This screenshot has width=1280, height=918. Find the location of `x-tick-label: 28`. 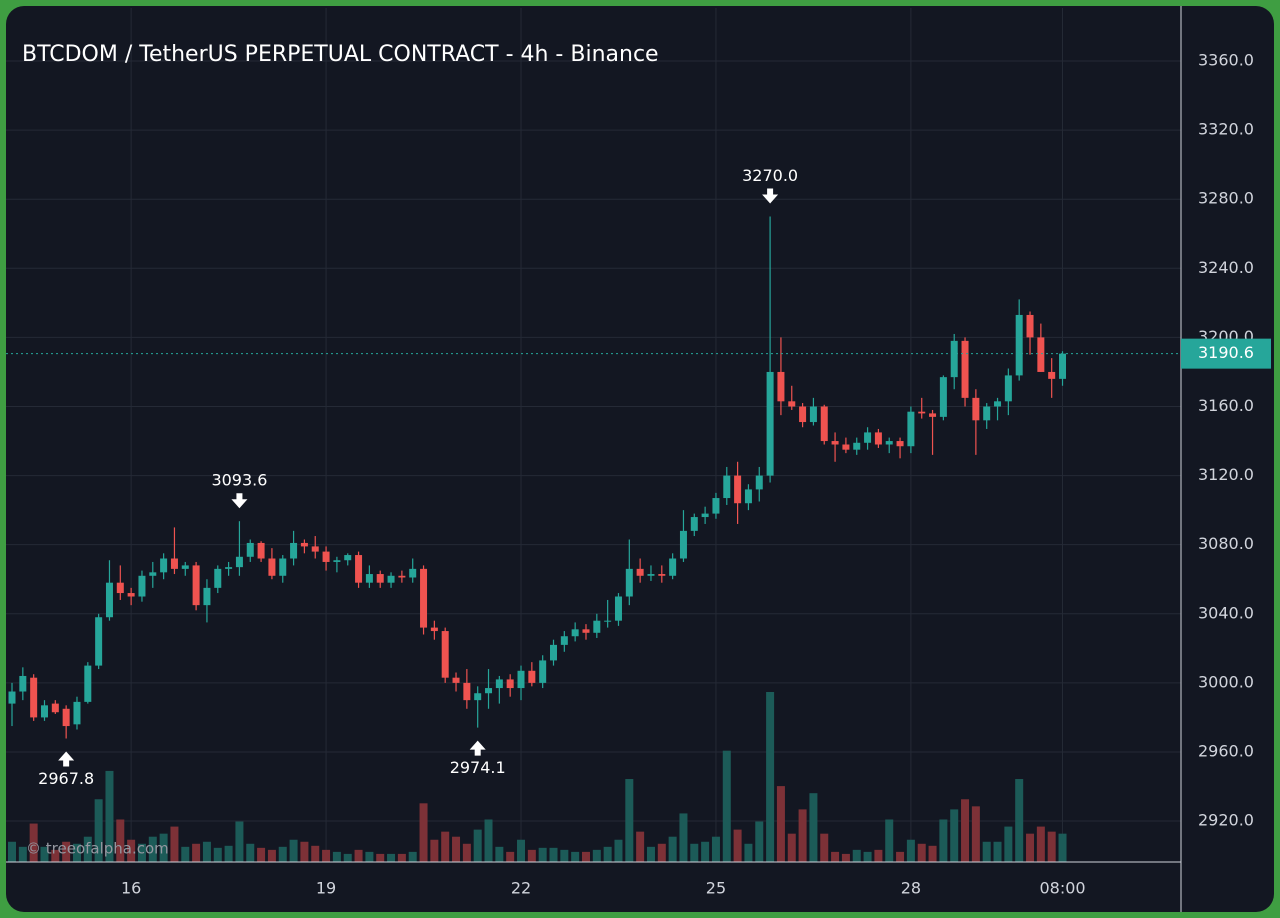

x-tick-label: 28 is located at coordinates (911, 888).